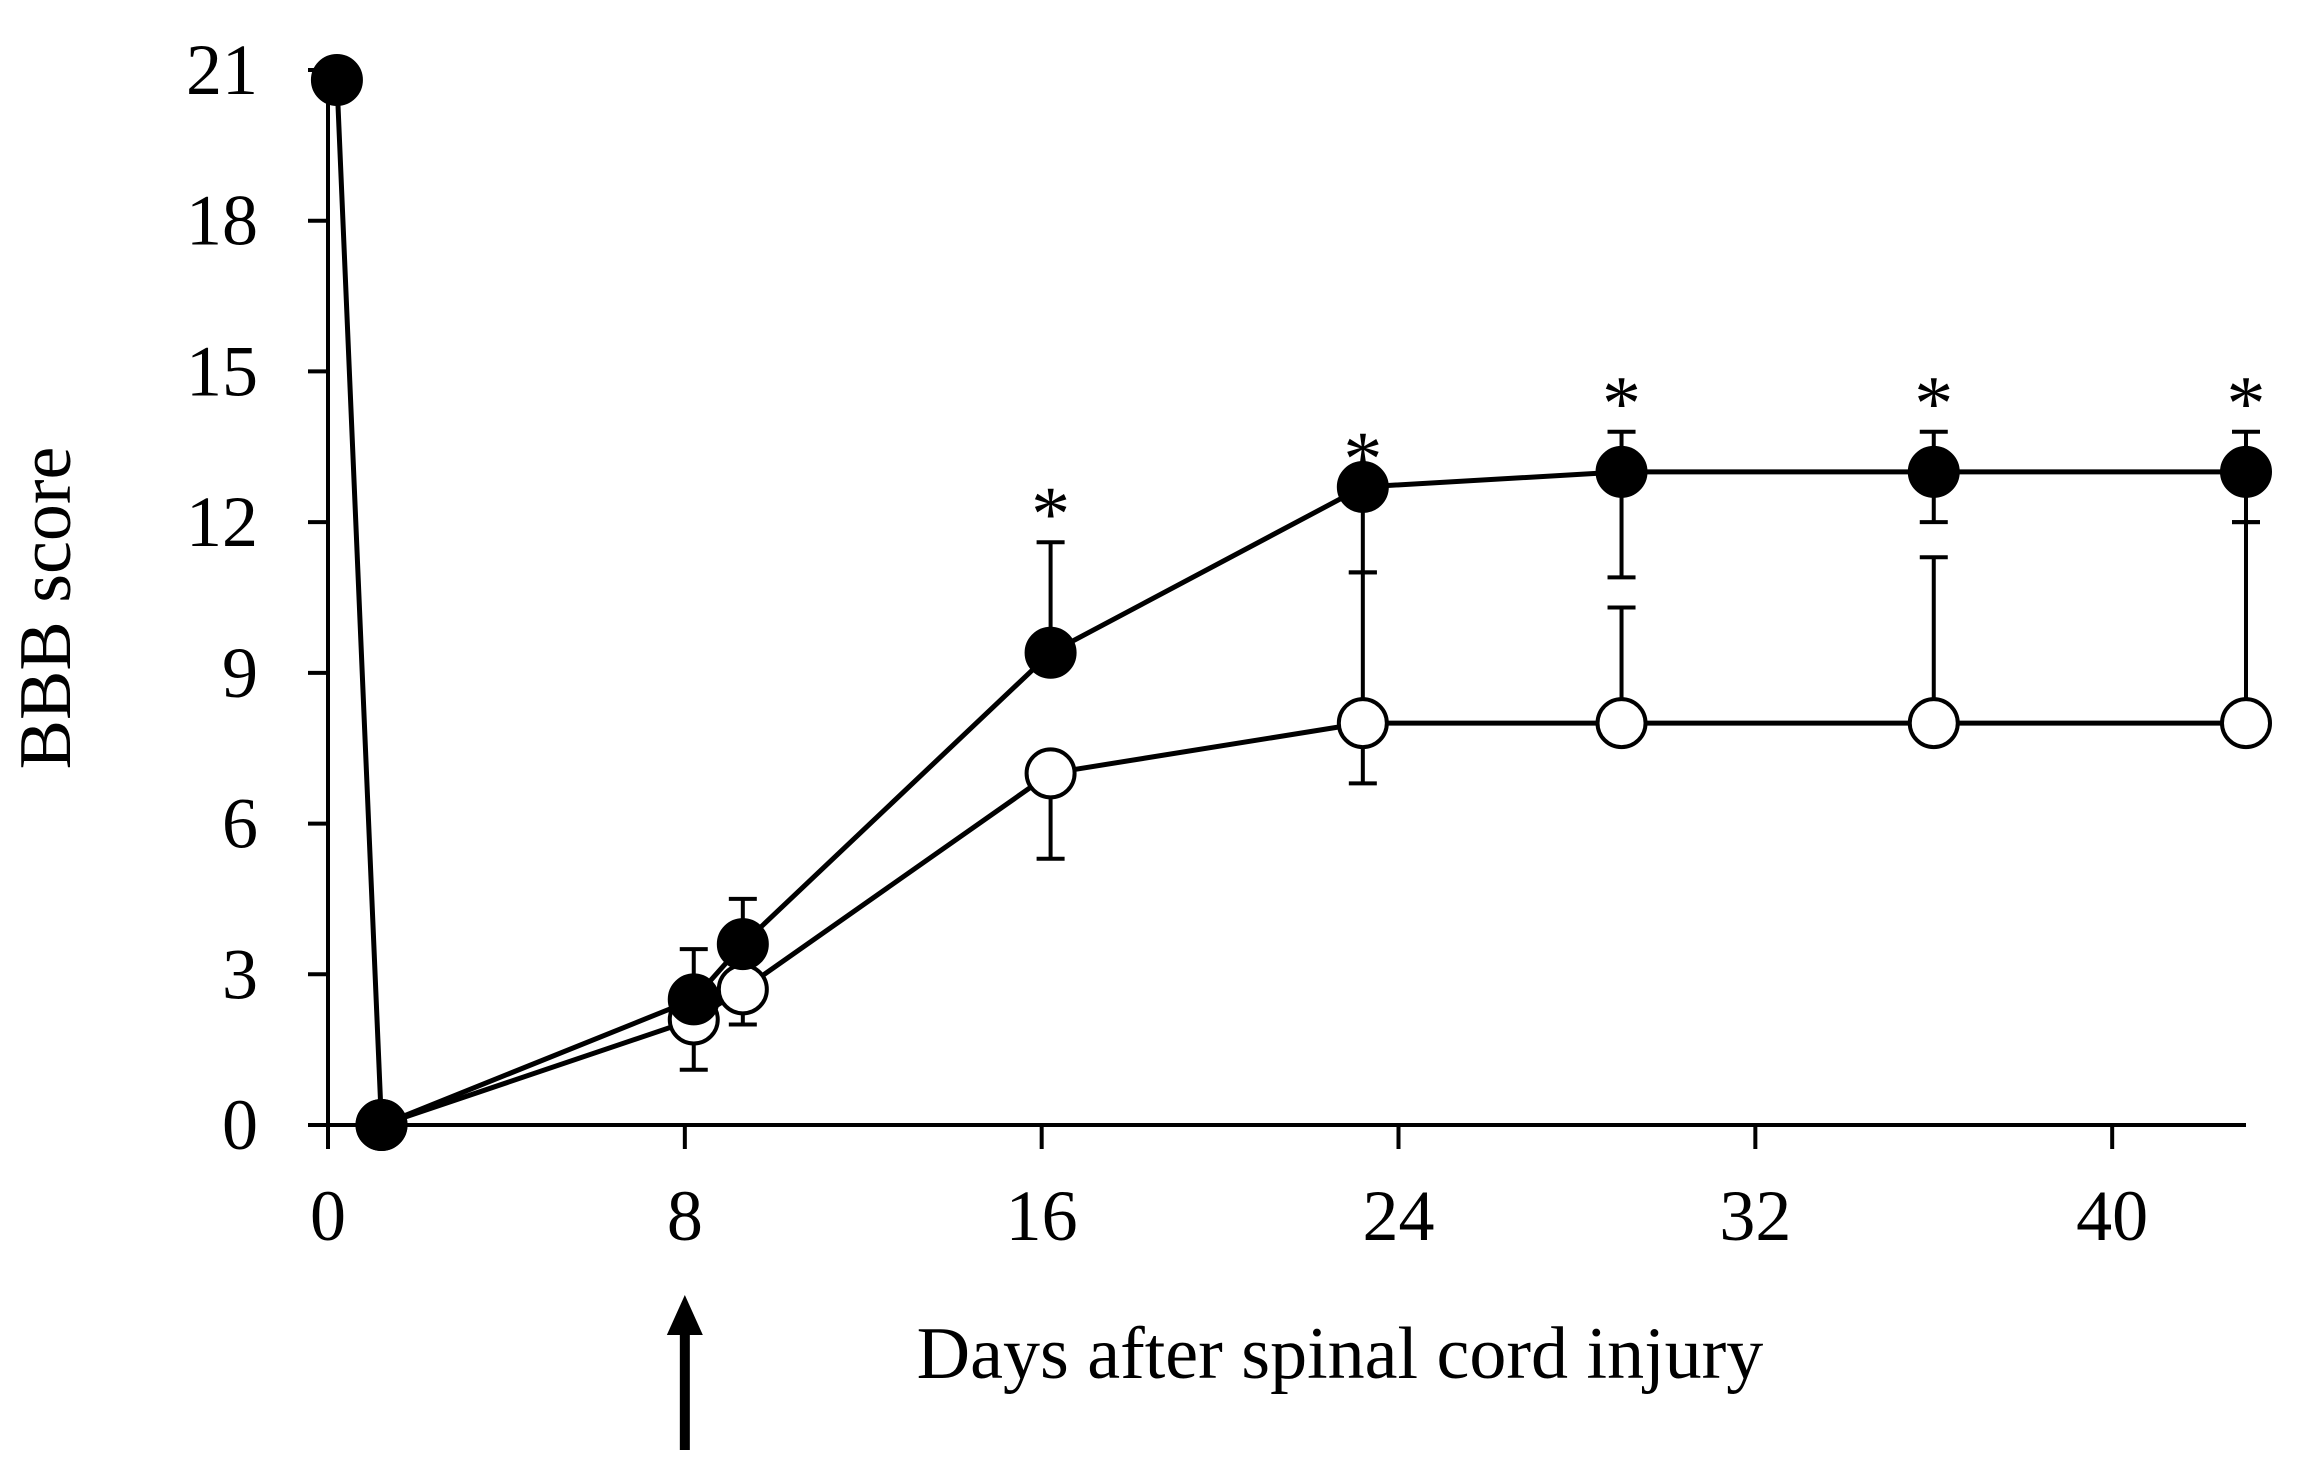  I want to click on y-axis-label: BBB score, so click(46, 608).